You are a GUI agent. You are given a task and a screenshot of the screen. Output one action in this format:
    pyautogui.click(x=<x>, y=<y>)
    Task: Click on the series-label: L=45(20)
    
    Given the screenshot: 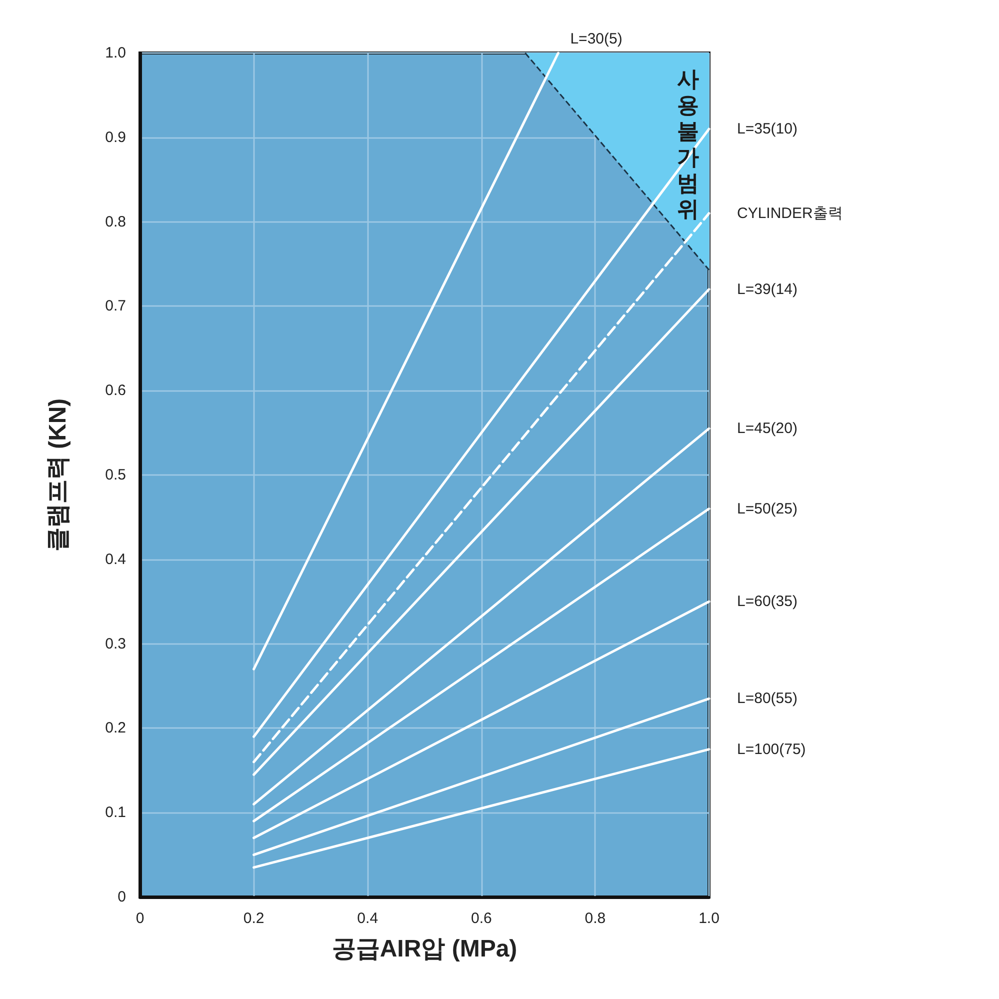 What is the action you would take?
    pyautogui.click(x=767, y=429)
    